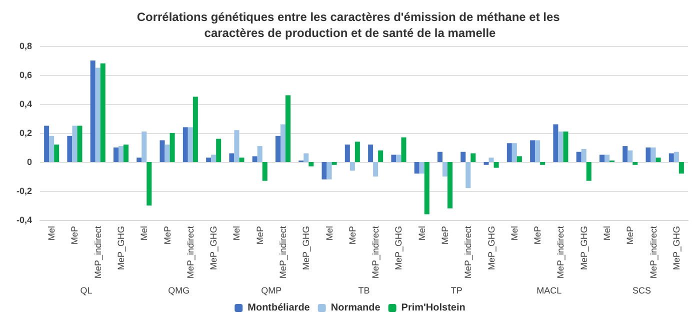  I want to click on text: SCS, so click(641, 291).